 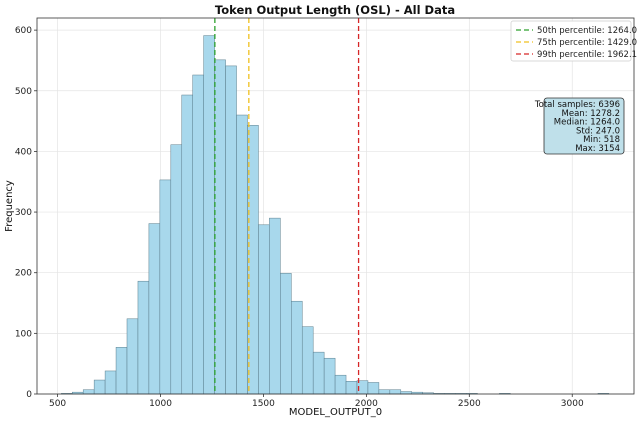 What do you see at coordinates (587, 43) in the screenshot?
I see `legend-entry: 75th percentile: 1429.0` at bounding box center [587, 43].